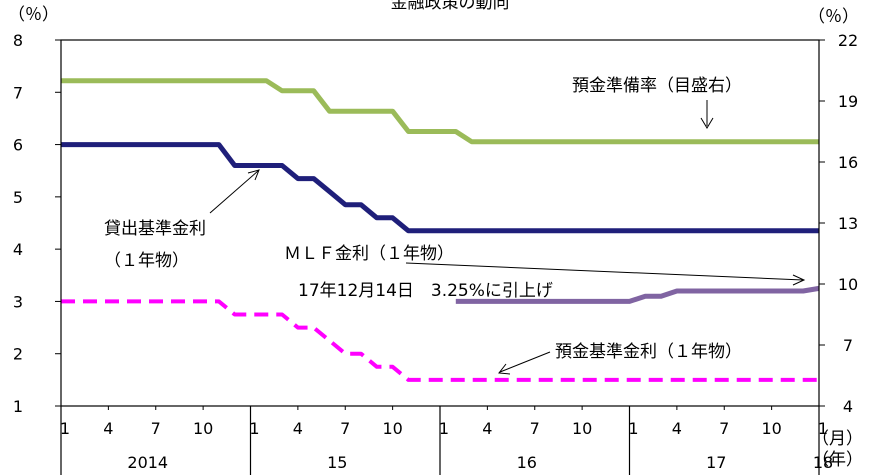  Describe the element at coordinates (18, 301) in the screenshot. I see `left-tick-label: 3` at that location.